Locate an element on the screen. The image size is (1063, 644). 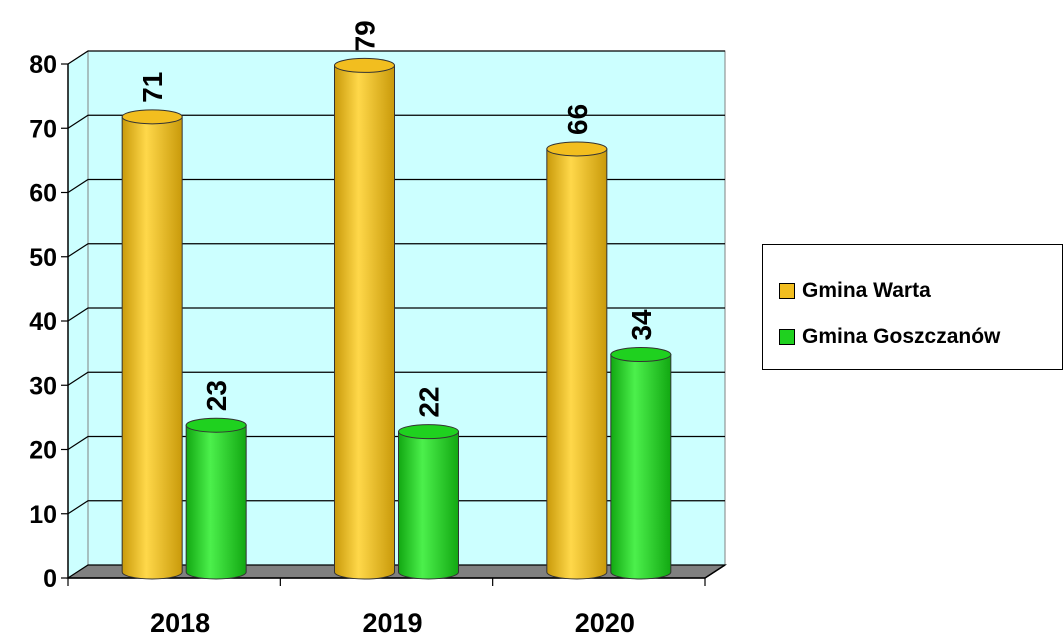
legend-swatch-warta is located at coordinates (787, 291).